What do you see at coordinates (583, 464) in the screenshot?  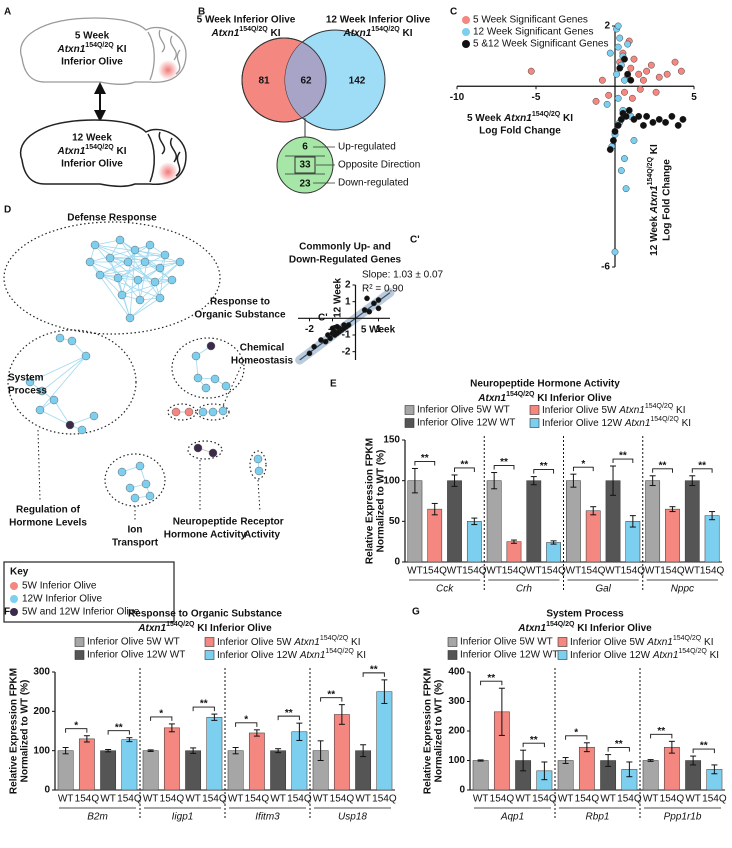 I see `significance-label: *` at bounding box center [583, 464].